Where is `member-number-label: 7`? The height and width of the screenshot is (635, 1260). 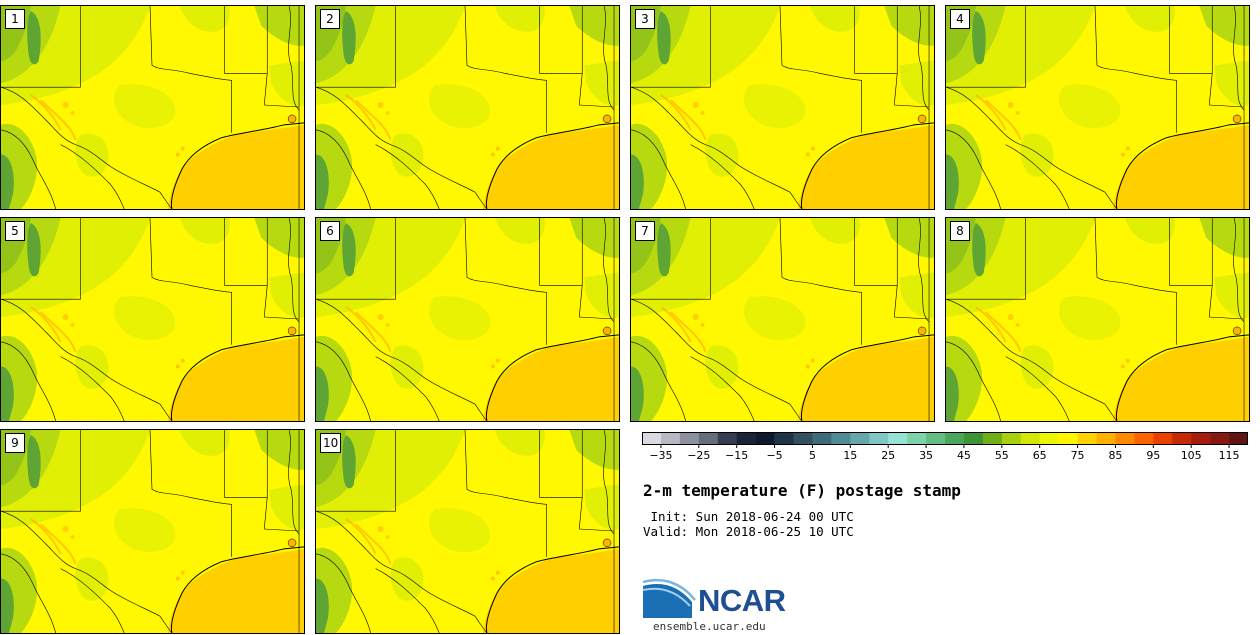
member-number-label: 7 is located at coordinates (645, 231).